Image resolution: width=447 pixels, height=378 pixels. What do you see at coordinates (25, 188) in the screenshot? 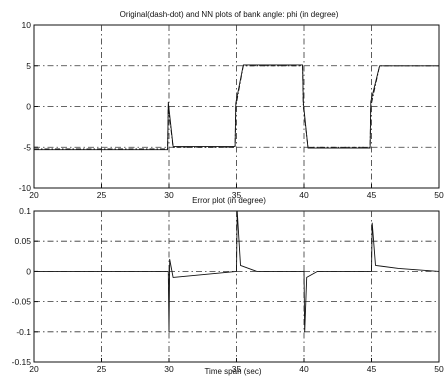
I see `y-tick-label: -10` at bounding box center [25, 188].